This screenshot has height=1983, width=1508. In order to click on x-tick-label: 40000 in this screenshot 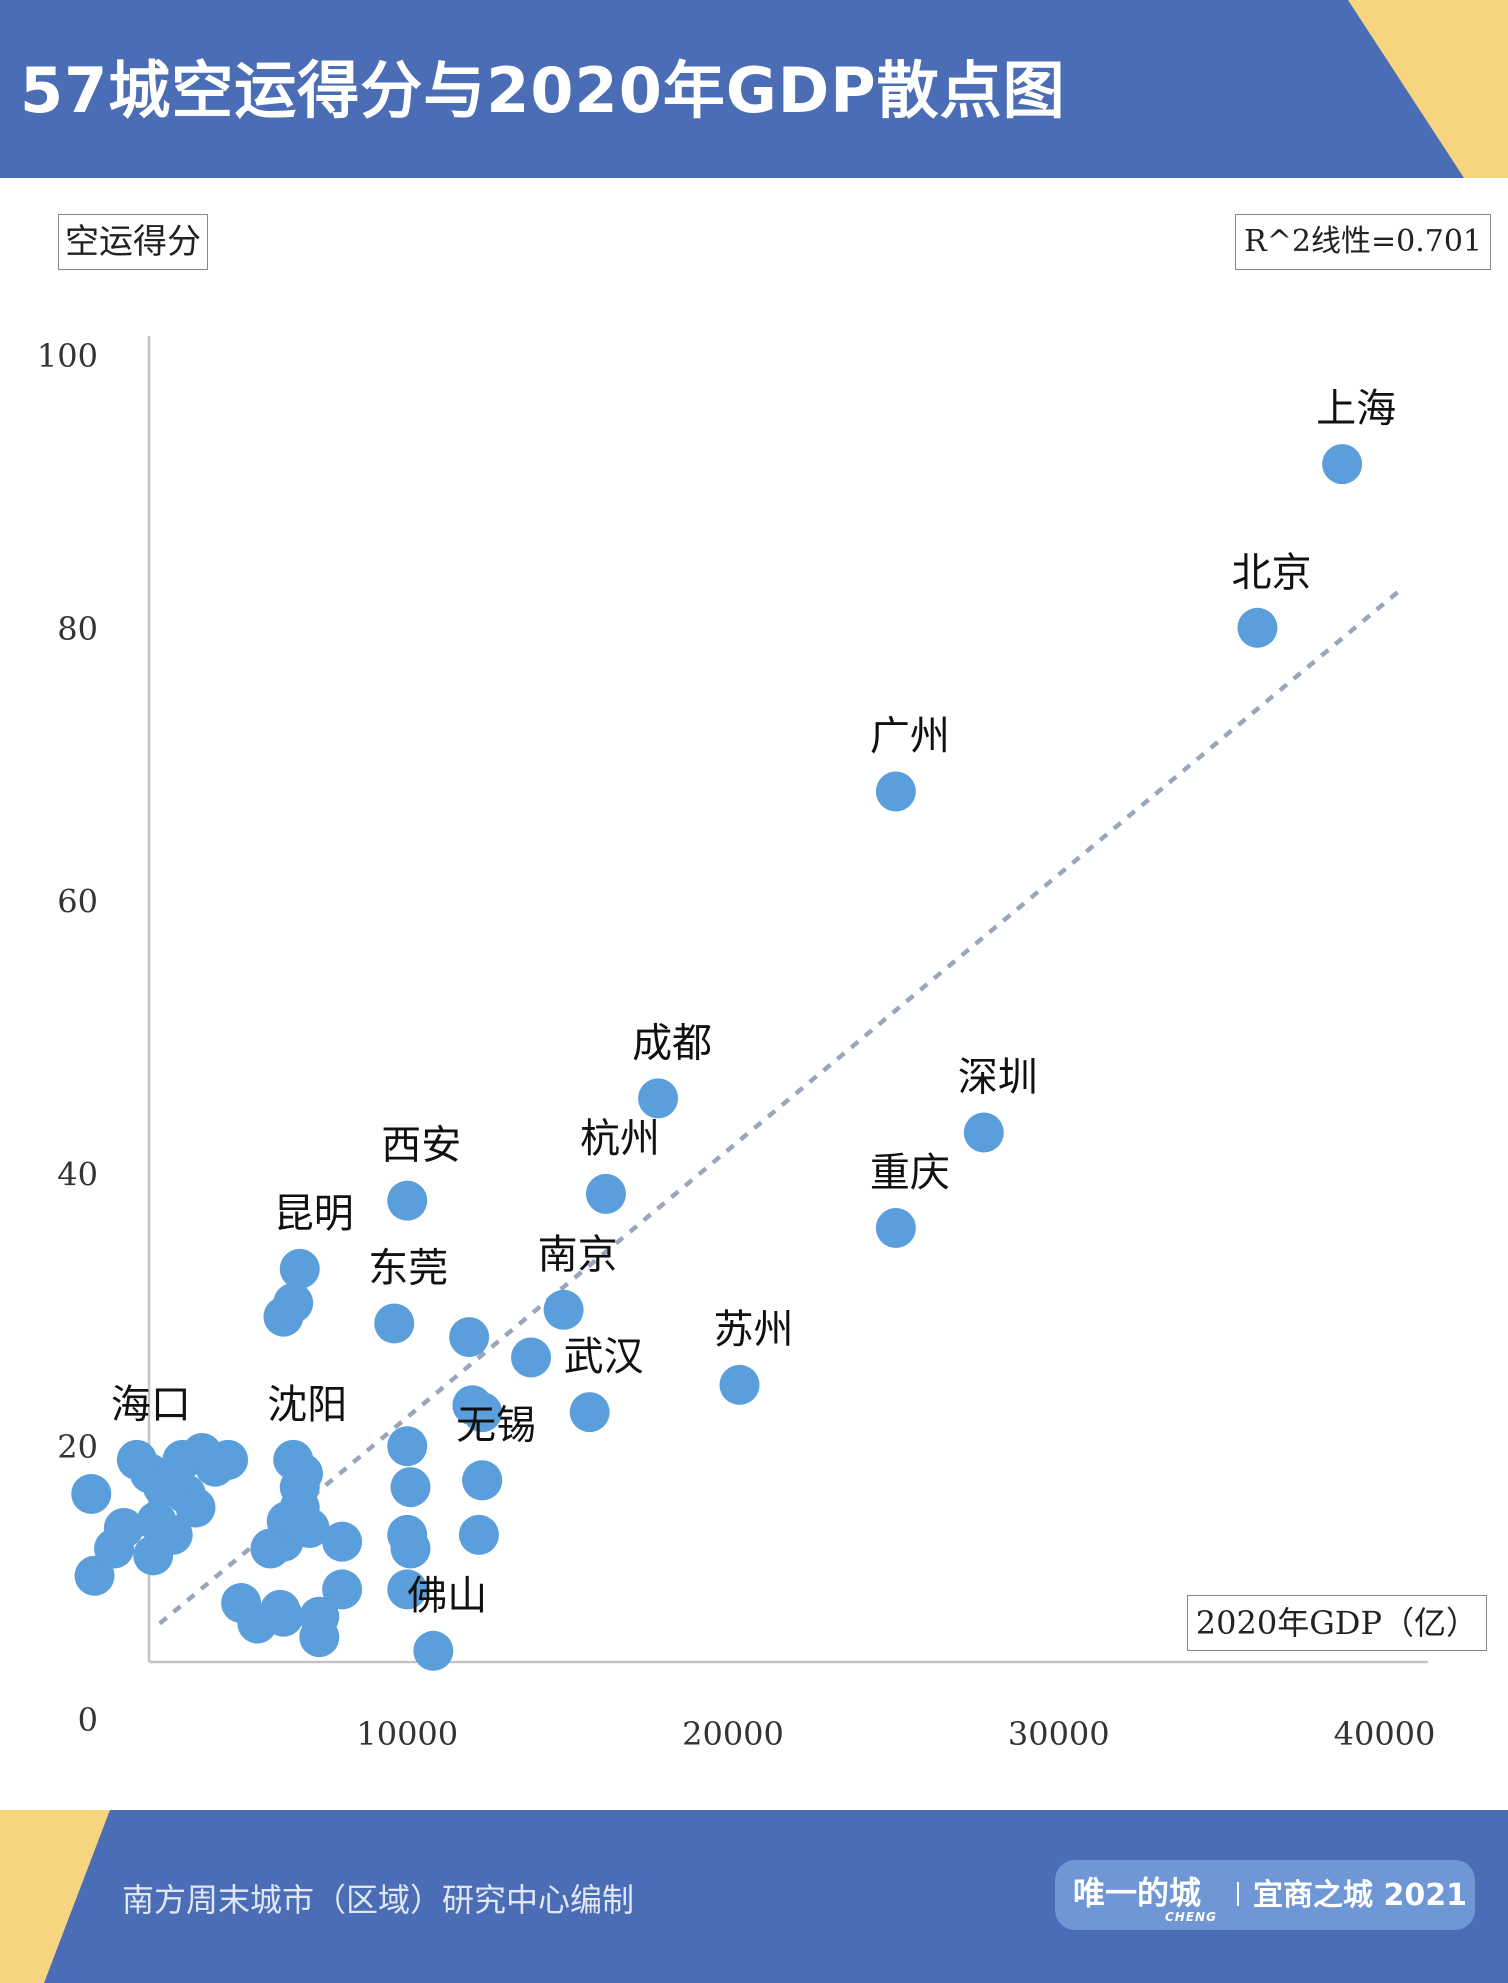, I will do `click(1385, 1734)`.